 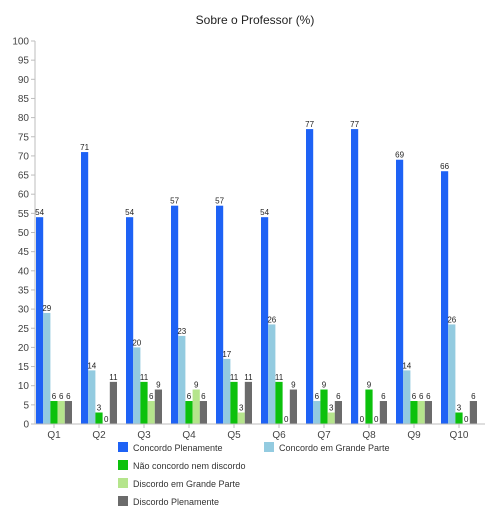 I want to click on y-tick-label: 25, so click(x=24, y=329).